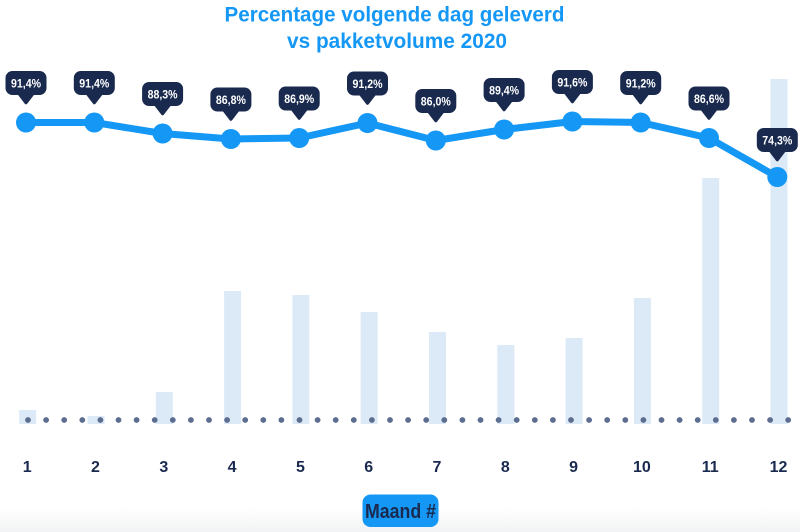  I want to click on svg-text: 91,6%, so click(572, 83).